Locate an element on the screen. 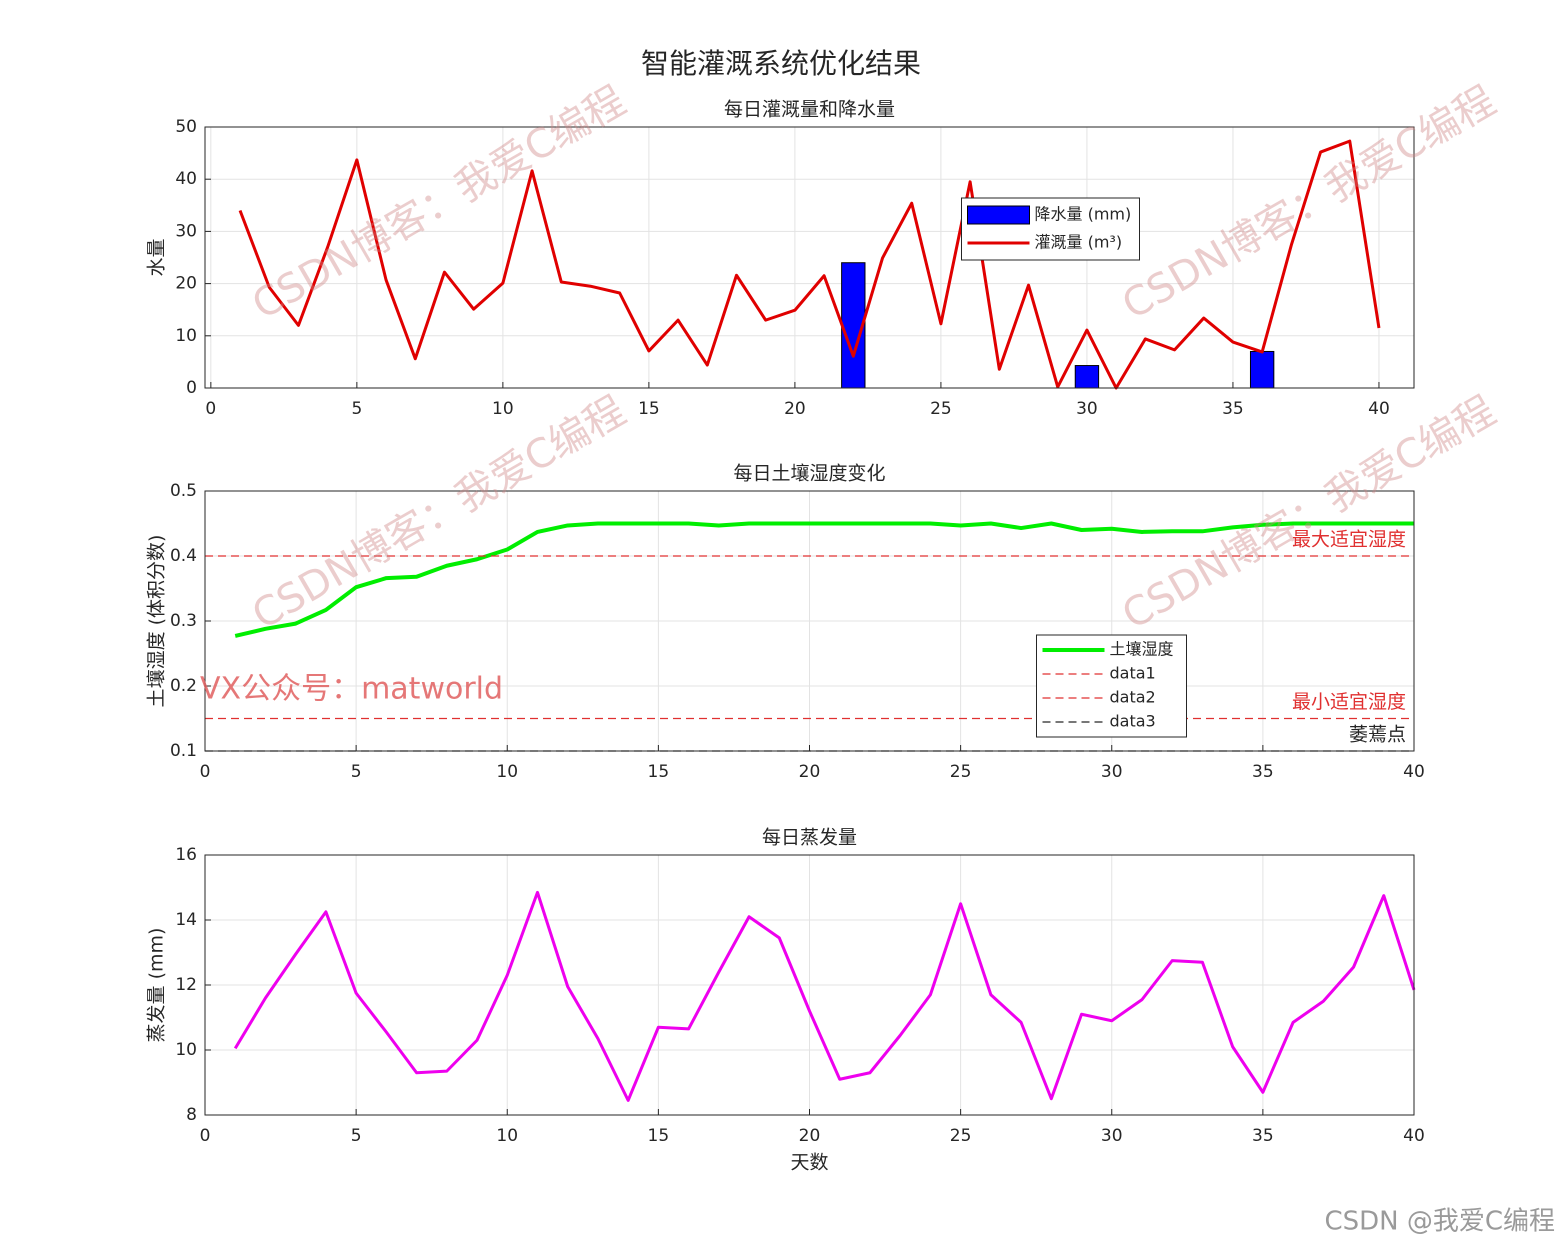 This screenshot has width=1563, height=1250. y-axis-label: 土壤湿度 (体积分数) is located at coordinates (157, 621).